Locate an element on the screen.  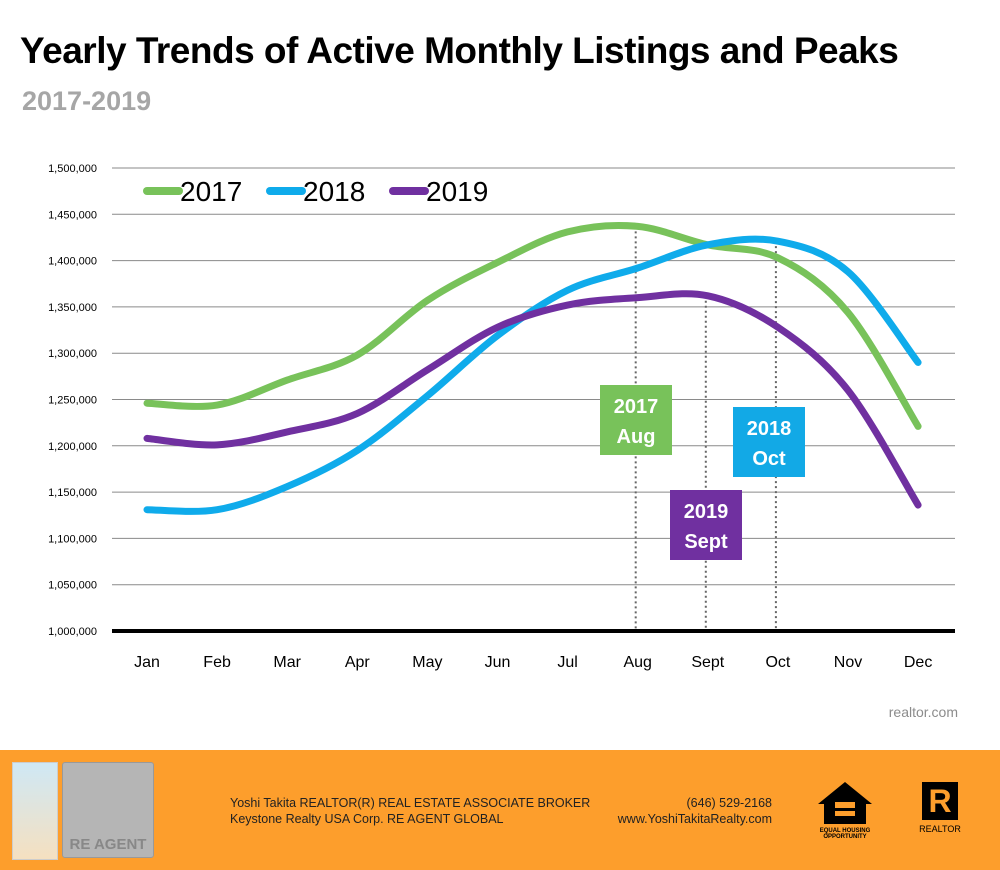
x-tick-label: Feb is located at coordinates (217, 662).